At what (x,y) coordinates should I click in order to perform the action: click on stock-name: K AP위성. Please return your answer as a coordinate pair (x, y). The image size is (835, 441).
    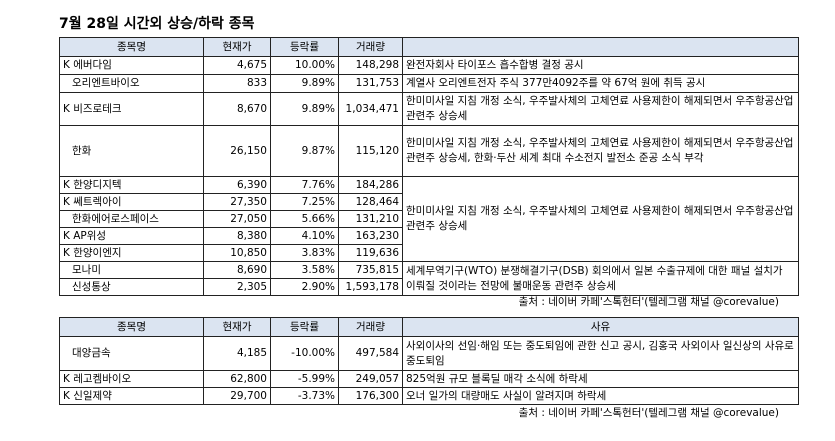
    Looking at the image, I should click on (131, 236).